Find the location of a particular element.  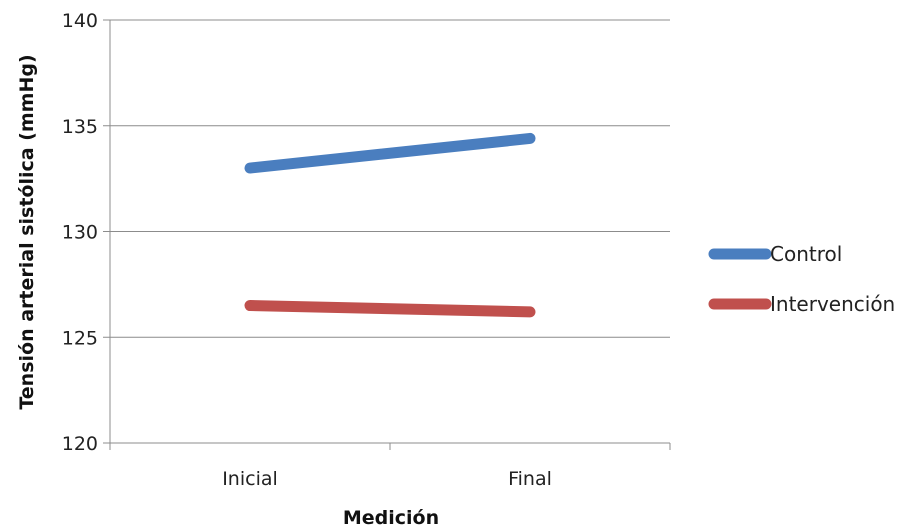

series-lines is located at coordinates (390, 225).